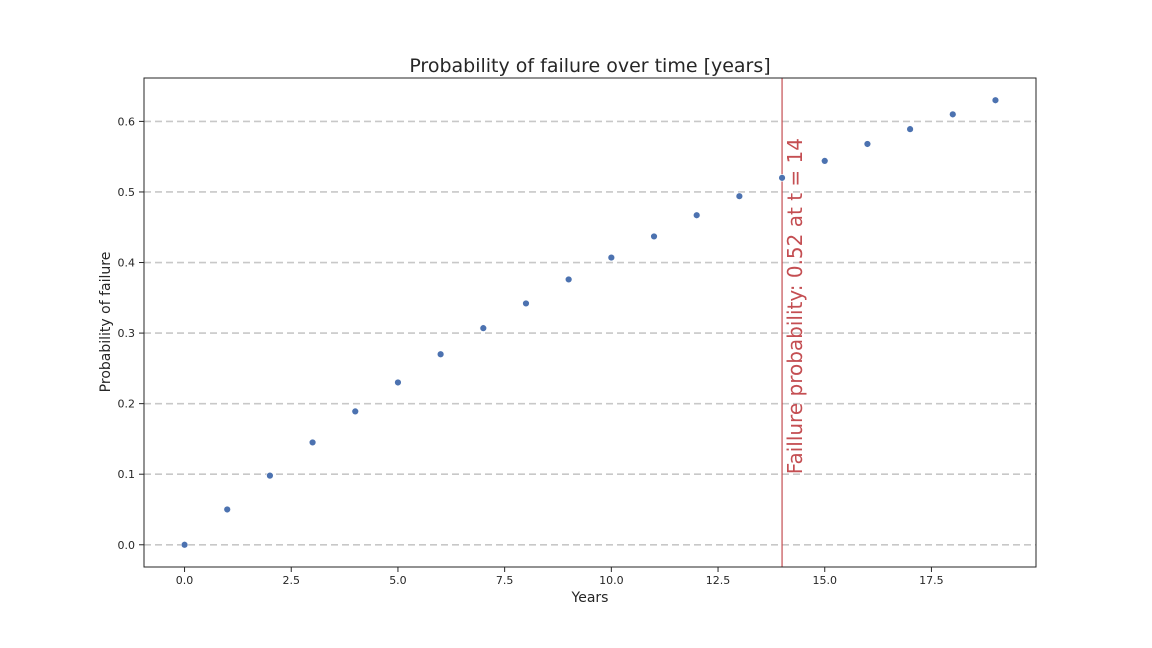 This screenshot has width=1152, height=648. I want to click on y-axis: 0.0 0.1 0.2 0.3 0.4 0.5 0.6, so click(131, 333).